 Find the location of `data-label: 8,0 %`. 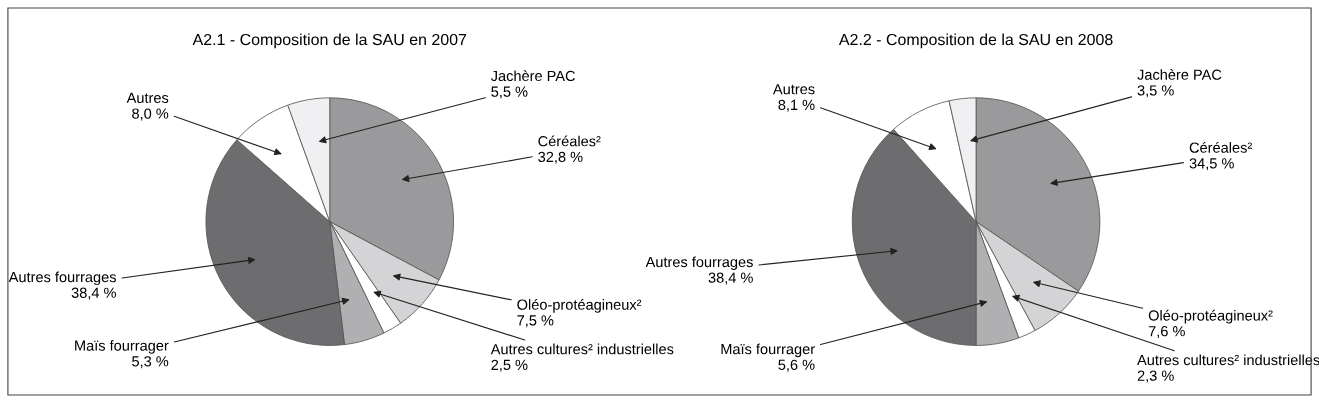

data-label: 8,0 % is located at coordinates (150, 114).